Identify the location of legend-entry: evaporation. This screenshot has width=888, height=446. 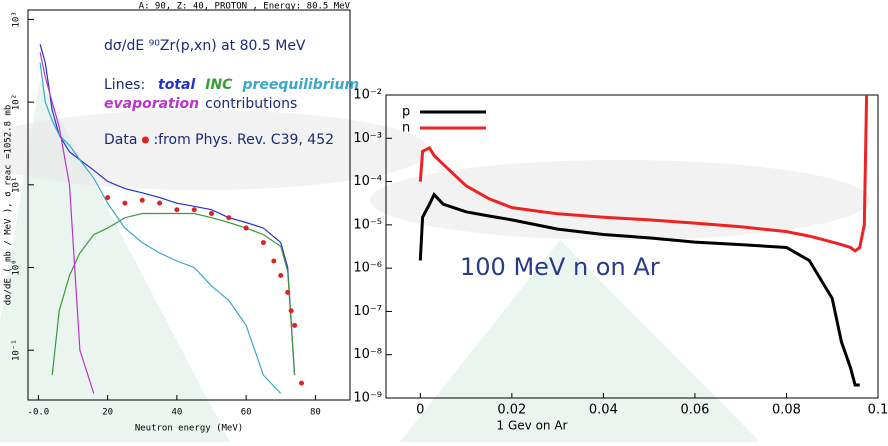
(151, 104).